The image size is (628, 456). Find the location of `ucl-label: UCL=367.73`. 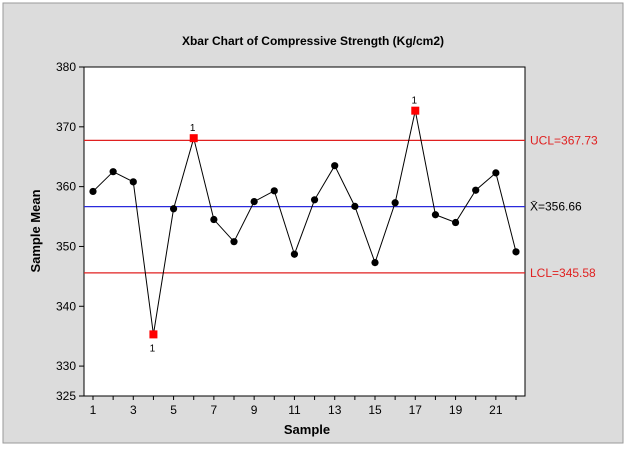

ucl-label: UCL=367.73 is located at coordinates (564, 140).